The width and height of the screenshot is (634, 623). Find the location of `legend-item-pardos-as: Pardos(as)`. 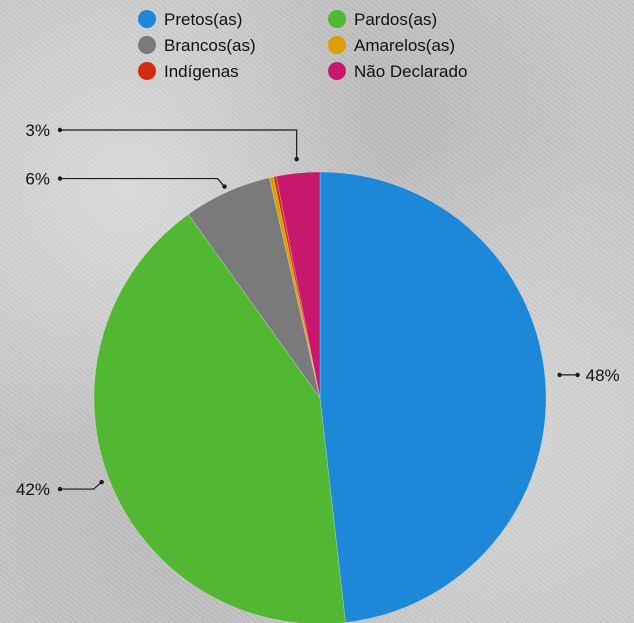

legend-item-pardos-as: Pardos(as) is located at coordinates (382, 19).